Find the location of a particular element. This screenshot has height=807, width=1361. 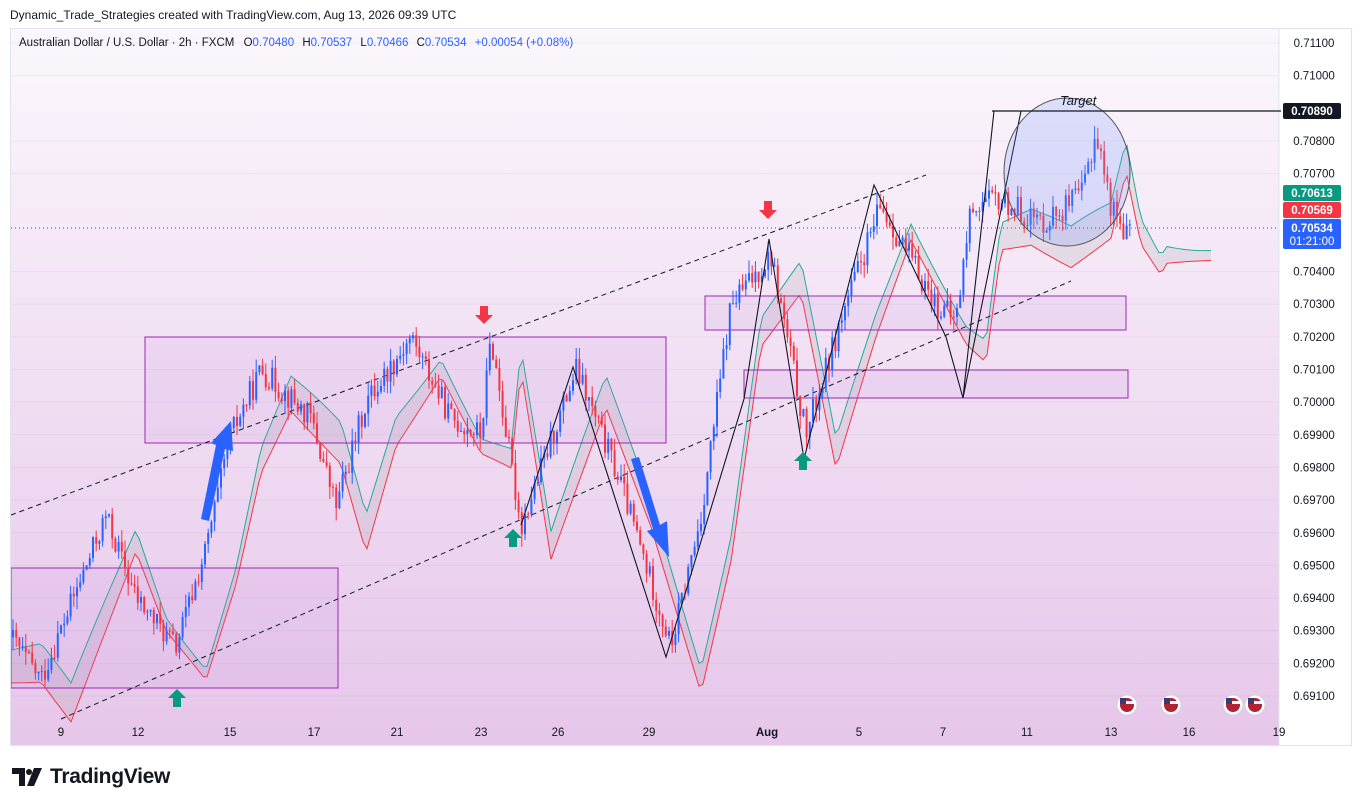

time-tick-label: Aug is located at coordinates (767, 733).